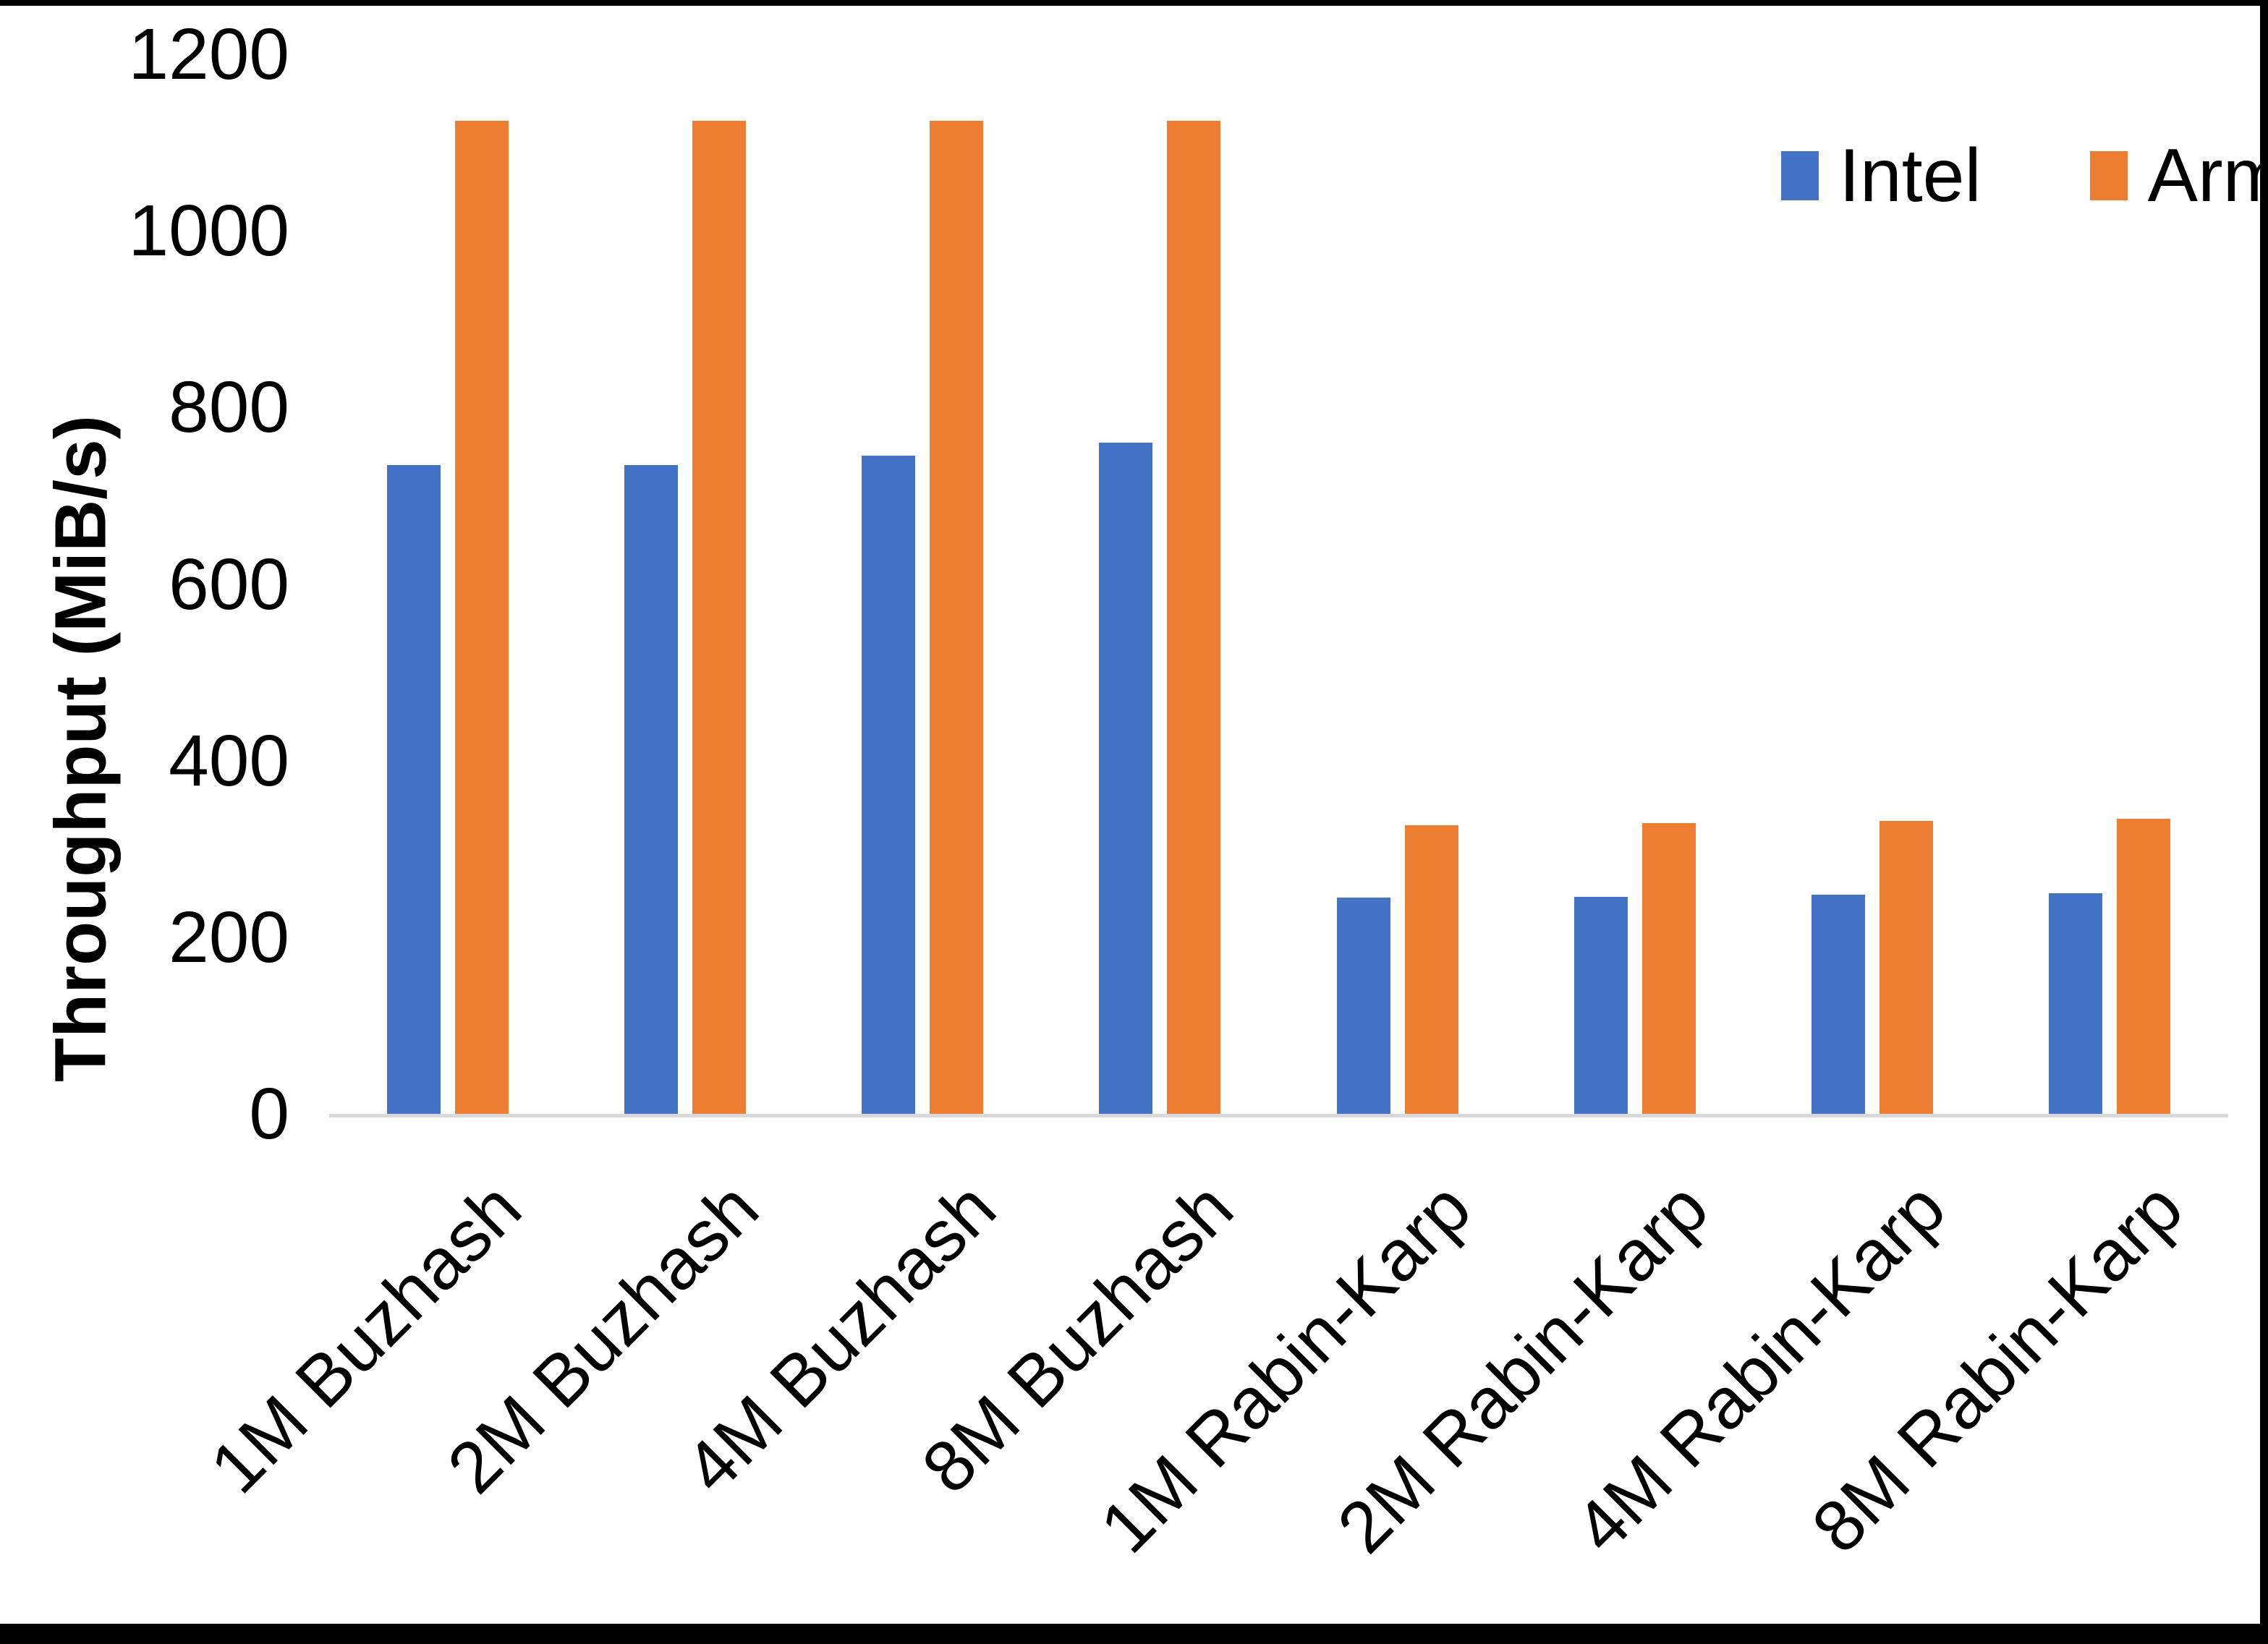 The image size is (2268, 1644). Describe the element at coordinates (229, 407) in the screenshot. I see `y-tick-label-800: 800` at that location.